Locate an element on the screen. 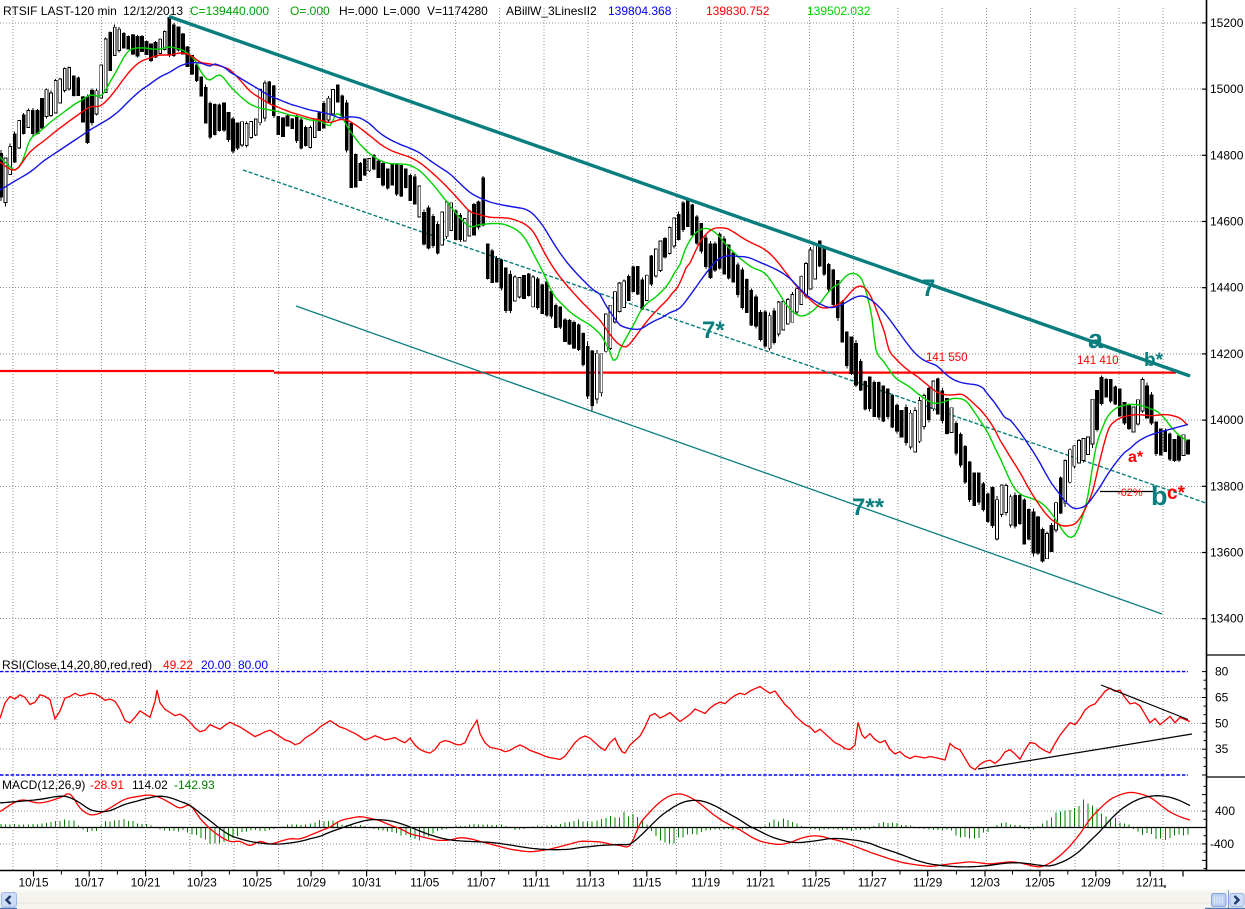 The image size is (1245, 909). svg-text: 7** is located at coordinates (868, 507).